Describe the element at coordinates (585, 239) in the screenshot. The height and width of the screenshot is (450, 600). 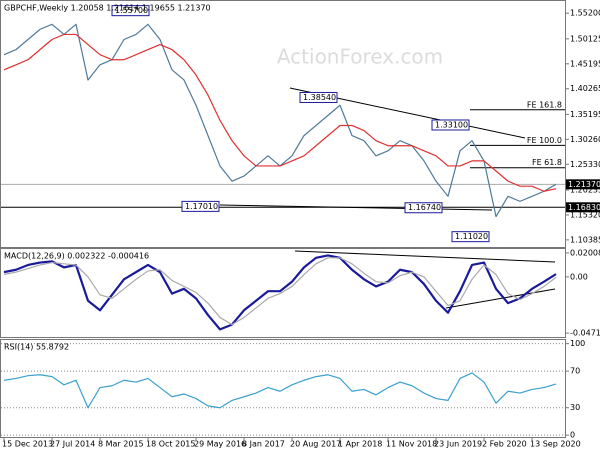
I see `y-tick-label: 1.10385` at that location.